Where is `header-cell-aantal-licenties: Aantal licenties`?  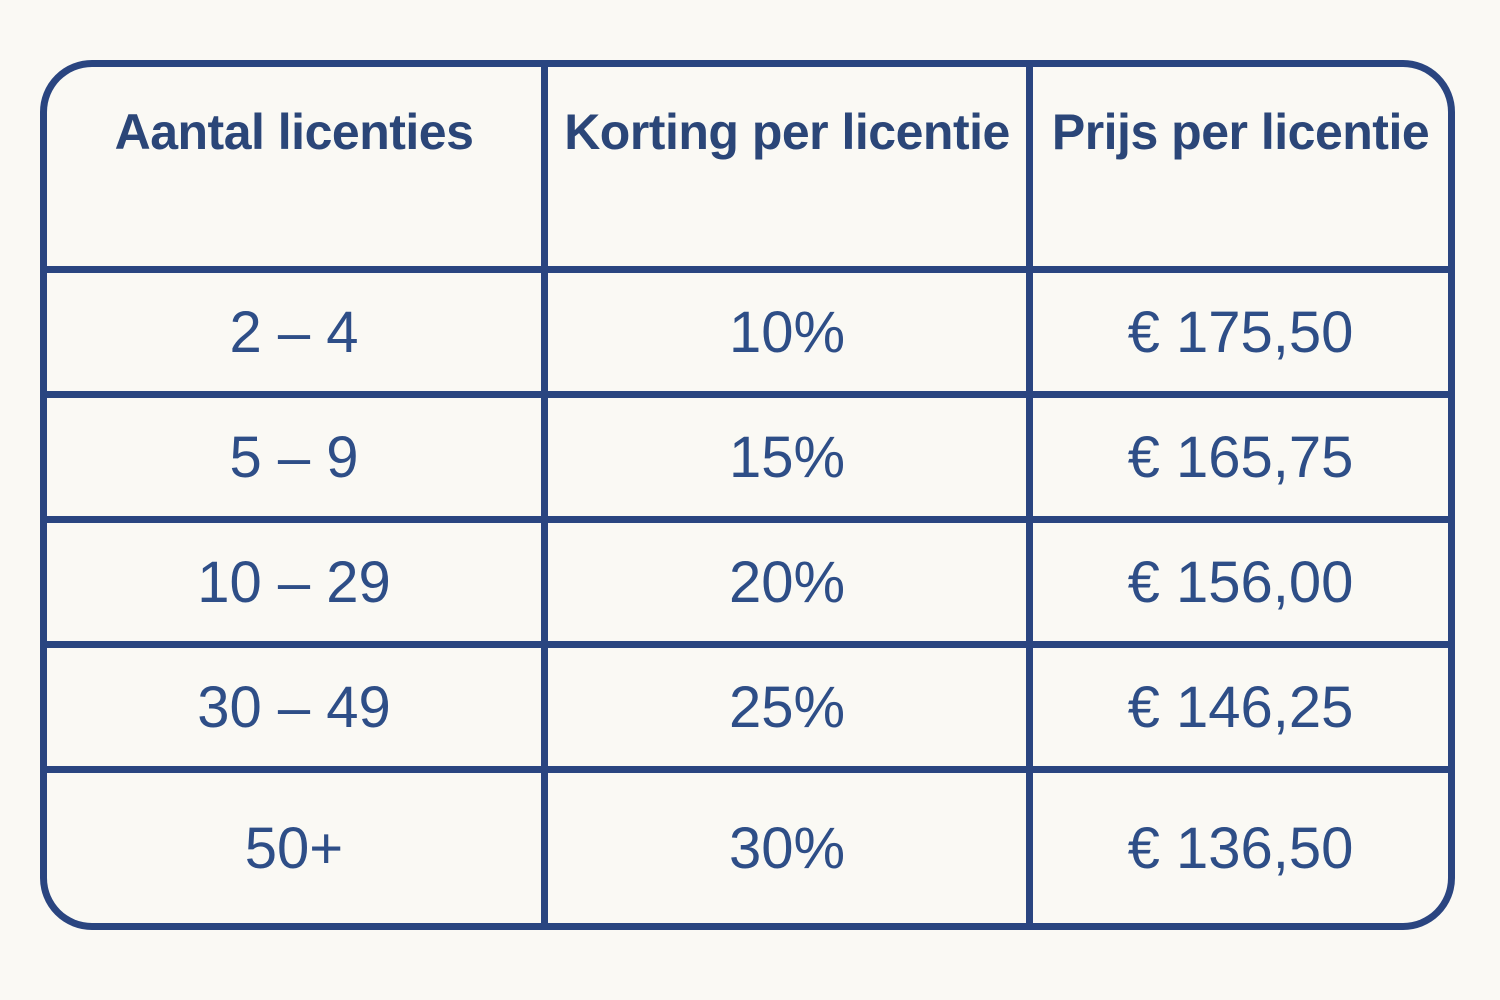
header-cell-aantal-licenties: Aantal licenties is located at coordinates (294, 166).